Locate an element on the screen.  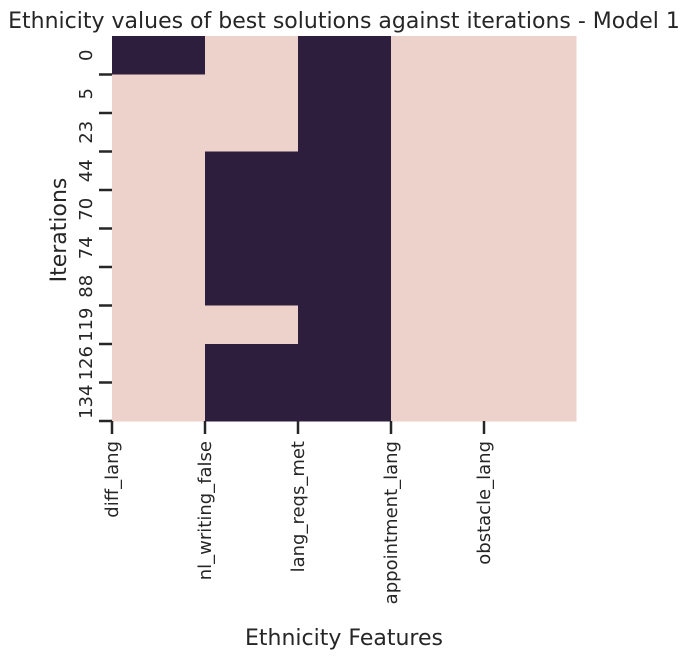
y-tick-label: 5 is located at coordinates (86, 93).